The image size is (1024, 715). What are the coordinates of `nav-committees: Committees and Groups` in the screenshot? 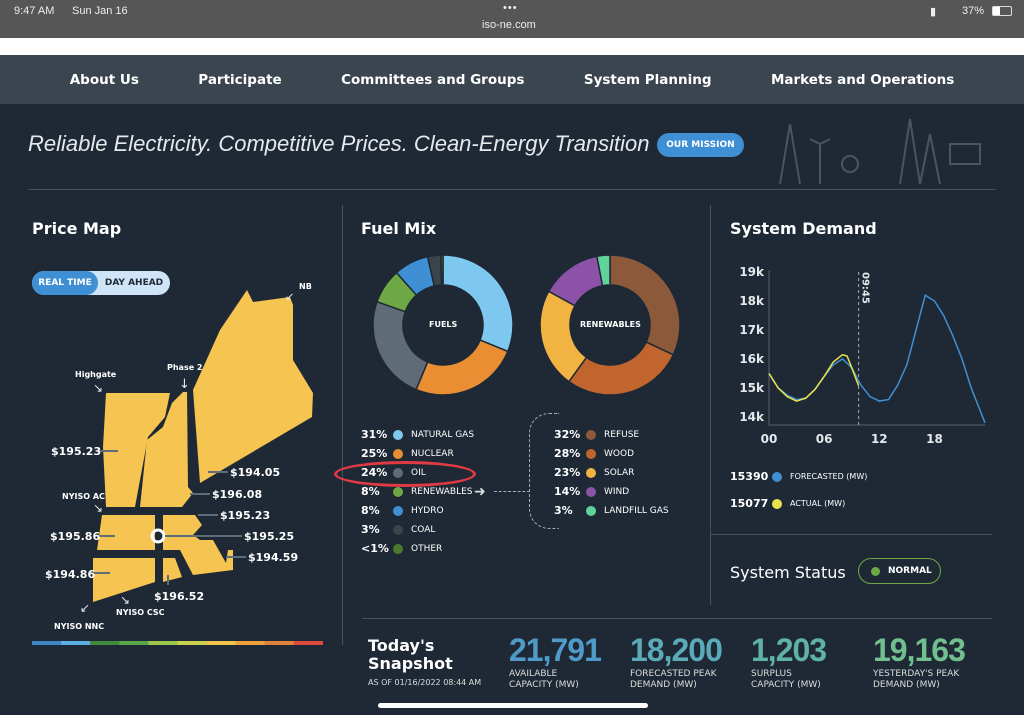 It's located at (433, 79).